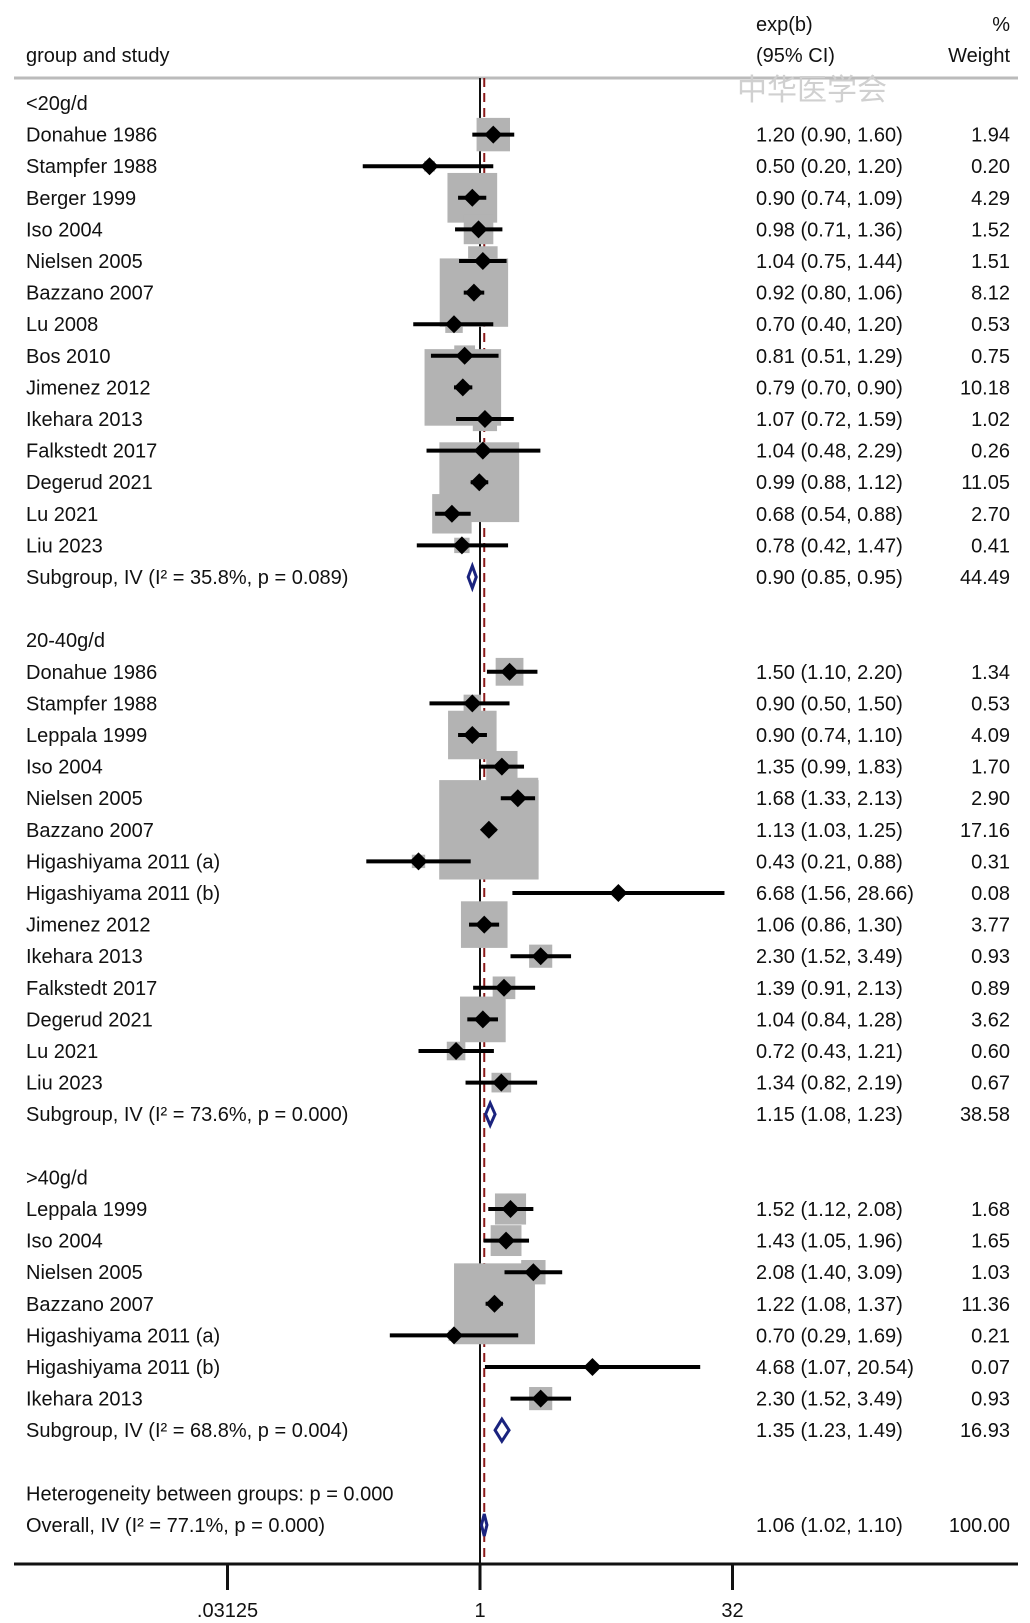  What do you see at coordinates (985, 831) in the screenshot?
I see `study-weight-text: 17.16` at bounding box center [985, 831].